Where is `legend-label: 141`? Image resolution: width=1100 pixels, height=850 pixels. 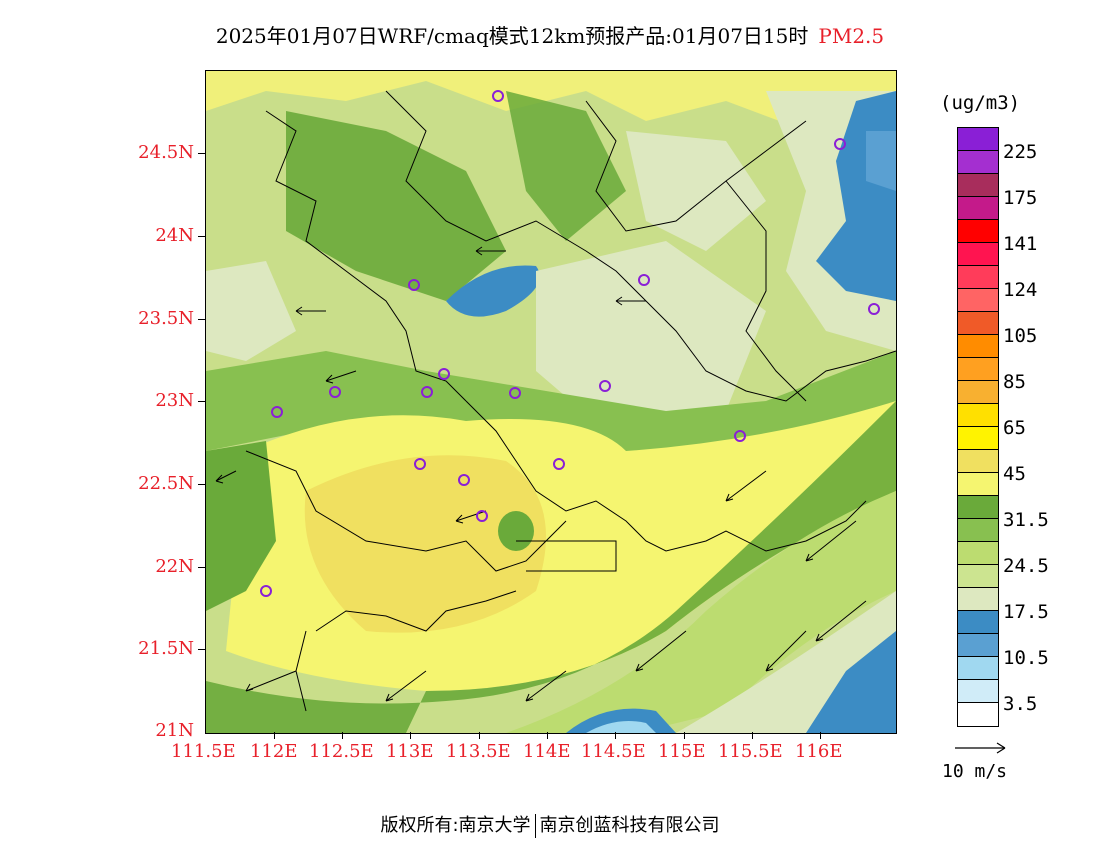 legend-label: 141 is located at coordinates (1020, 244).